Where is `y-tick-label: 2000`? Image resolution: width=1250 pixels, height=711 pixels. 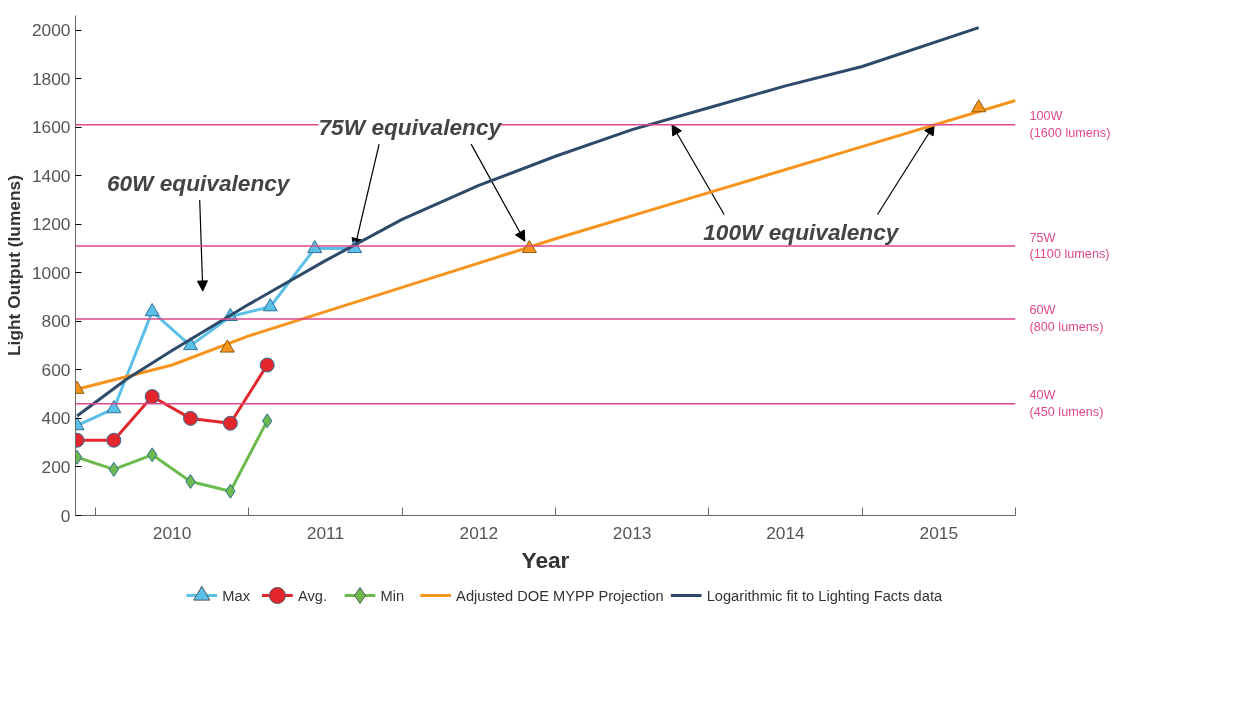 y-tick-label: 2000 is located at coordinates (51, 30).